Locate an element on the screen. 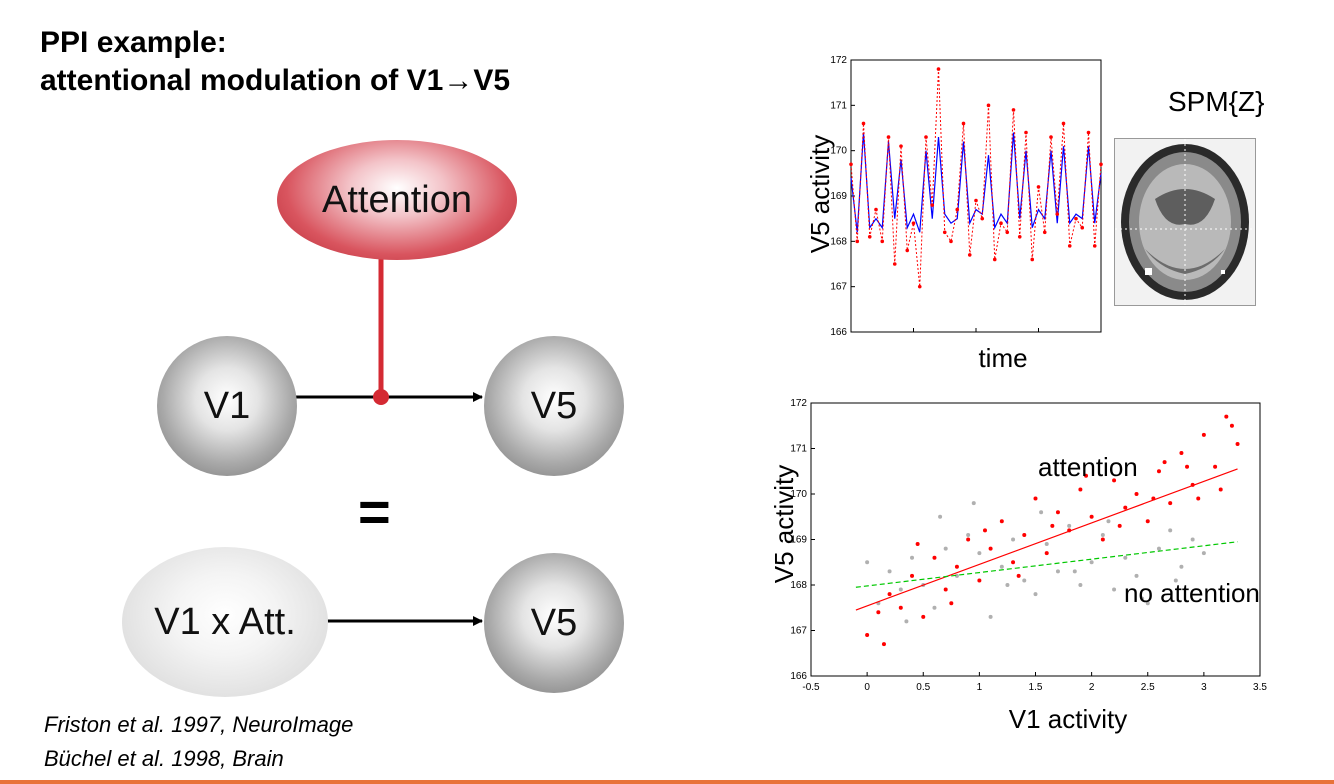 The height and width of the screenshot is (784, 1334). attention-node: Attention is located at coordinates (397, 200).